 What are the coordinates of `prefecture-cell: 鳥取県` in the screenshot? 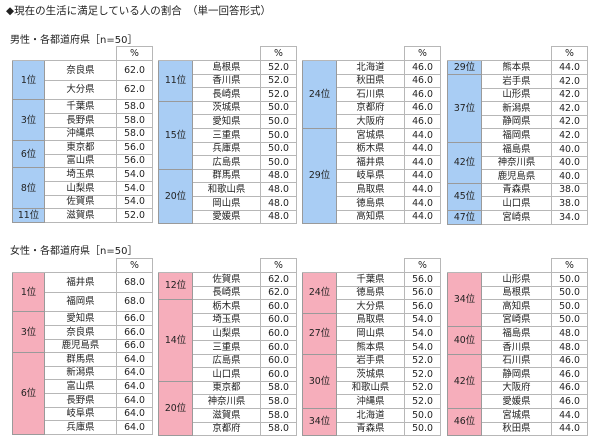 It's located at (370, 189).